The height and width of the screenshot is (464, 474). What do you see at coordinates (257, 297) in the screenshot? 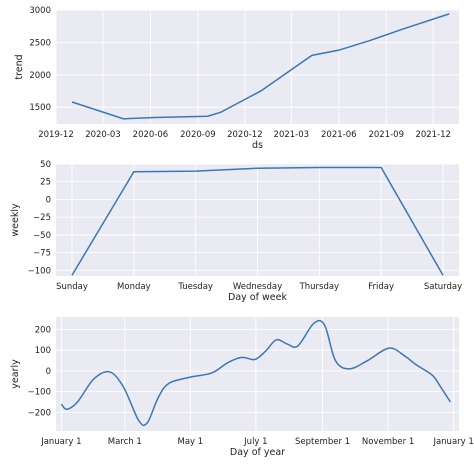
I see `x-axis-label: Day of week` at bounding box center [257, 297].